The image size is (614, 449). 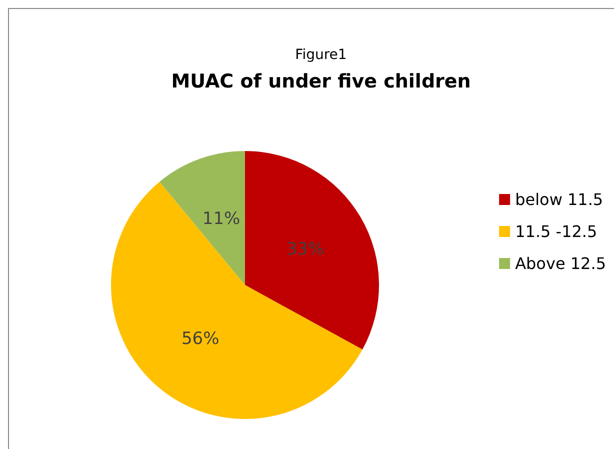 I want to click on data-label: 11%, so click(x=221, y=219).